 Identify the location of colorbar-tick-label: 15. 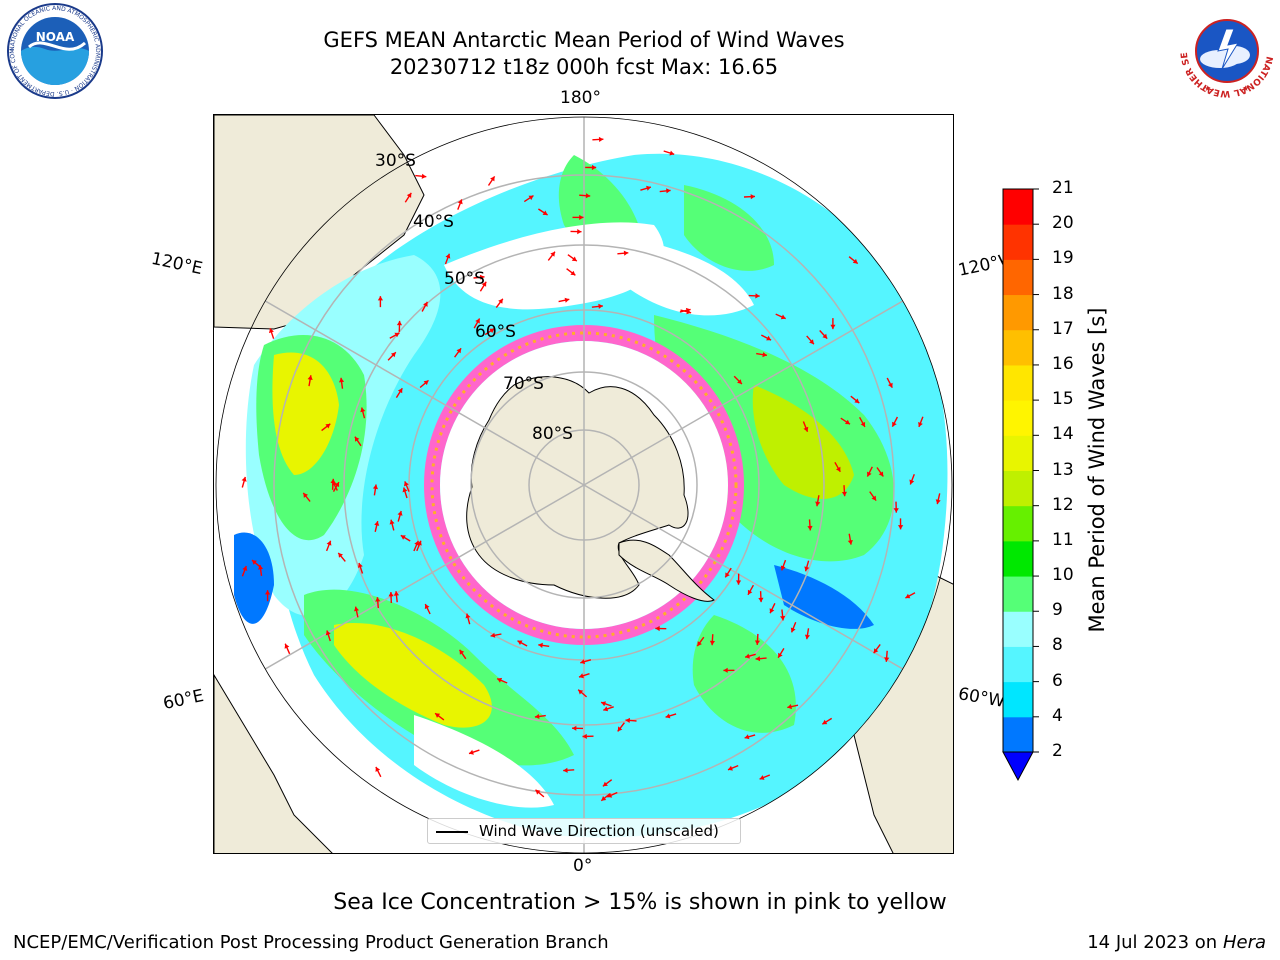
(1063, 399).